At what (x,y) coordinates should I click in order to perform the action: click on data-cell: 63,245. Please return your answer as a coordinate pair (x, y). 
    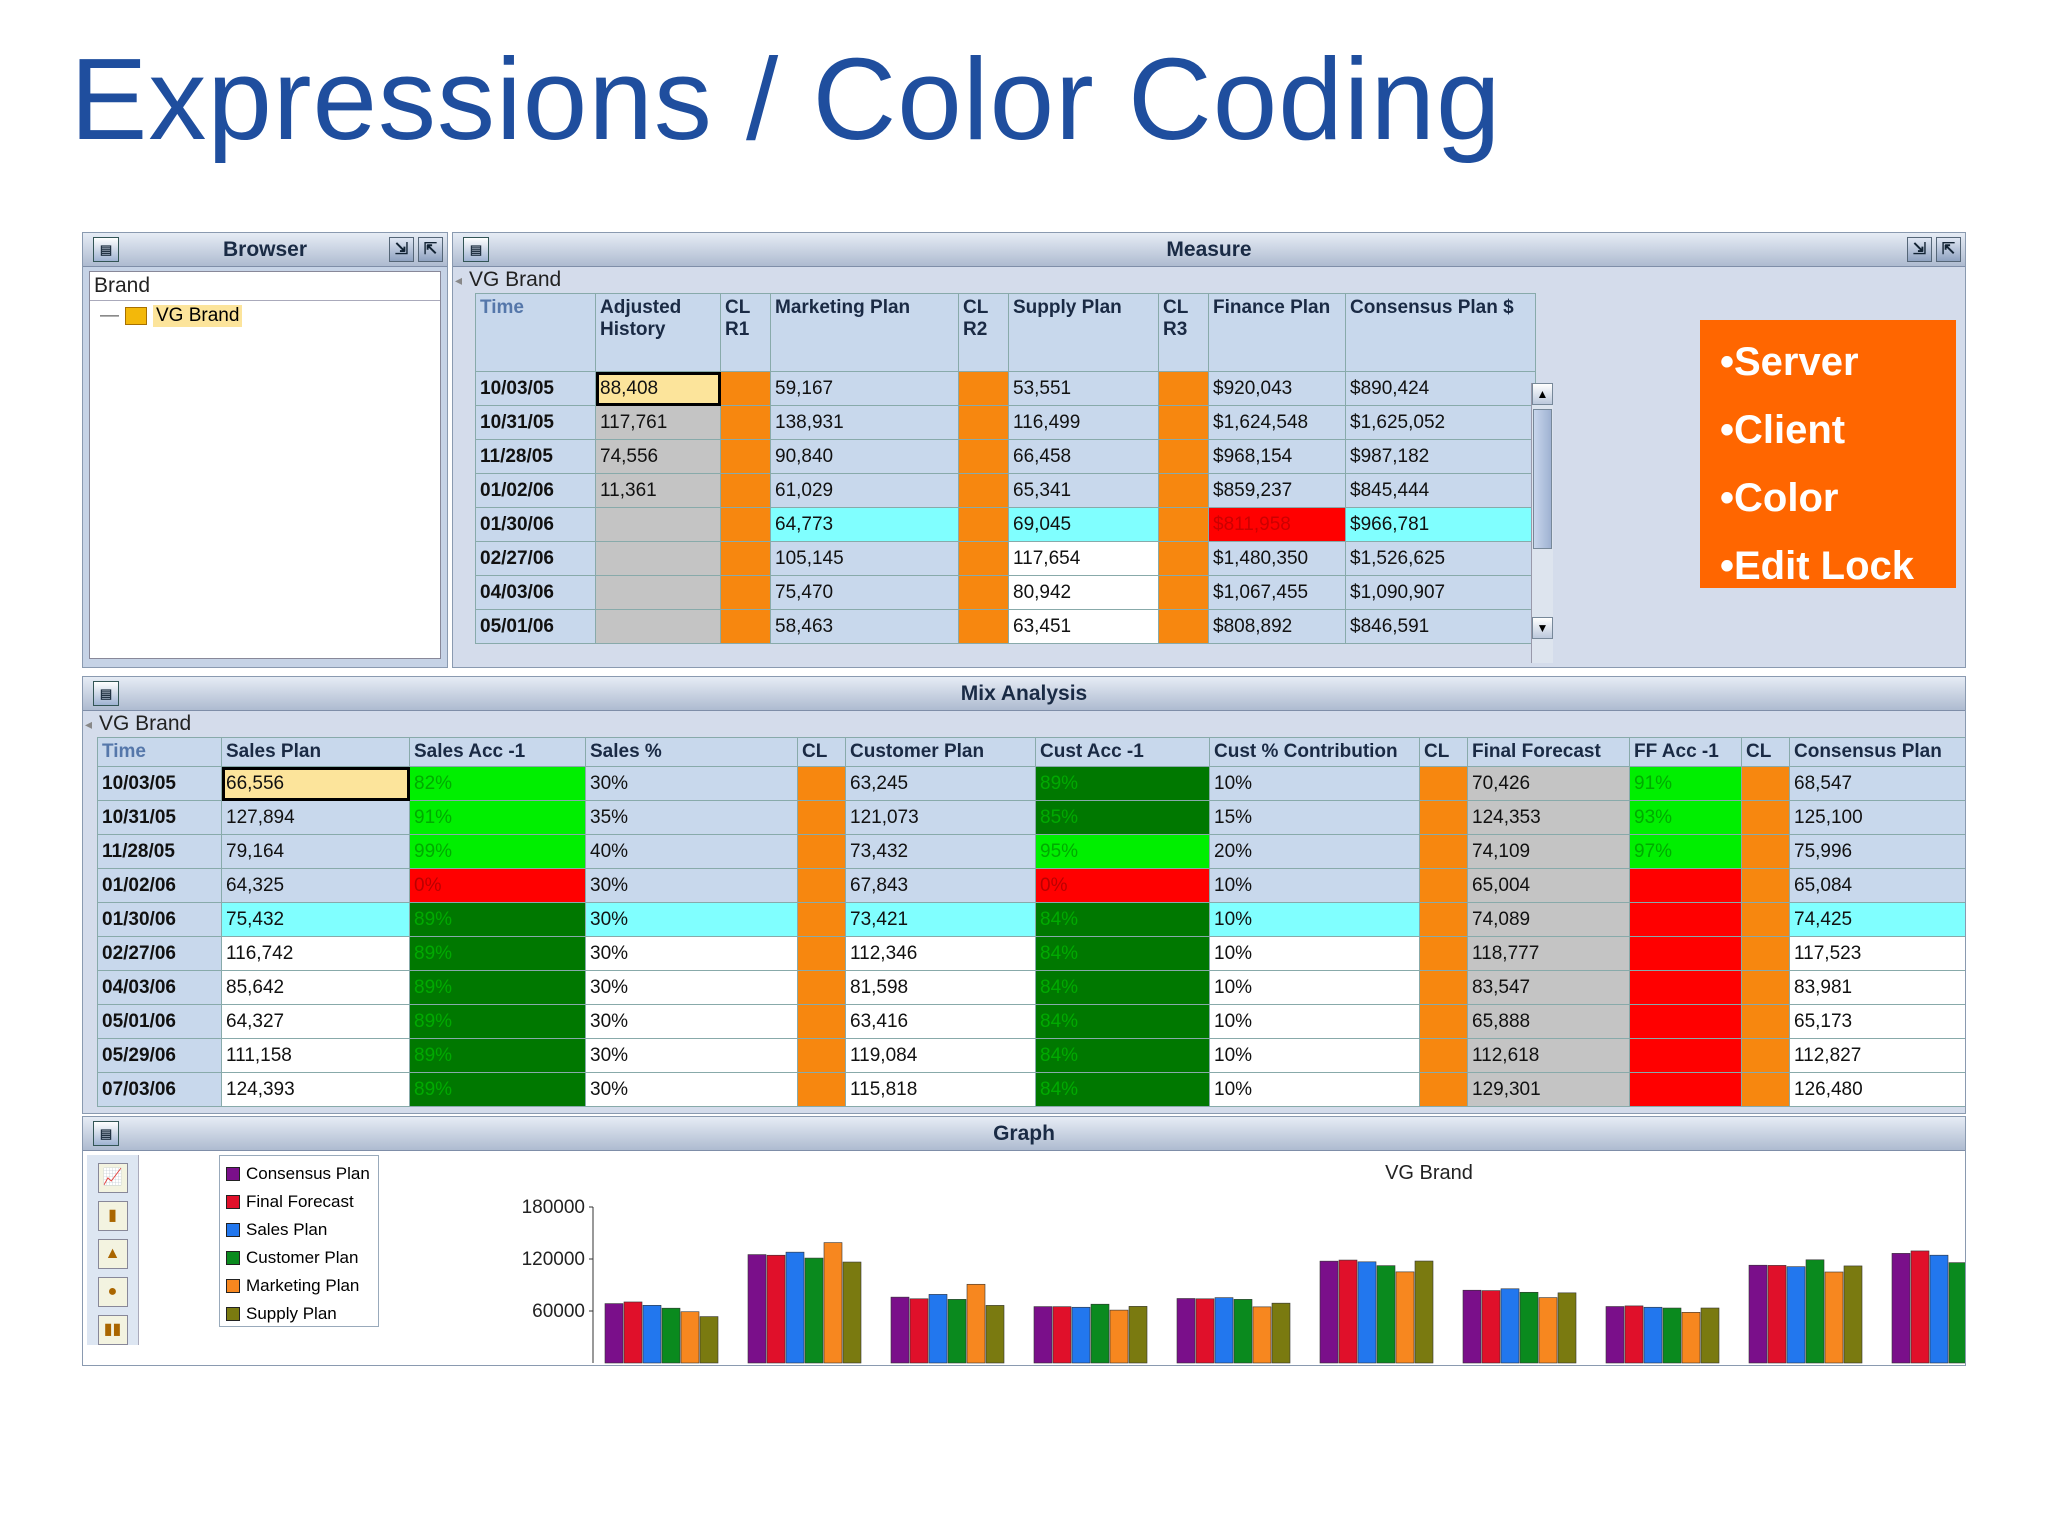
    Looking at the image, I should click on (940, 783).